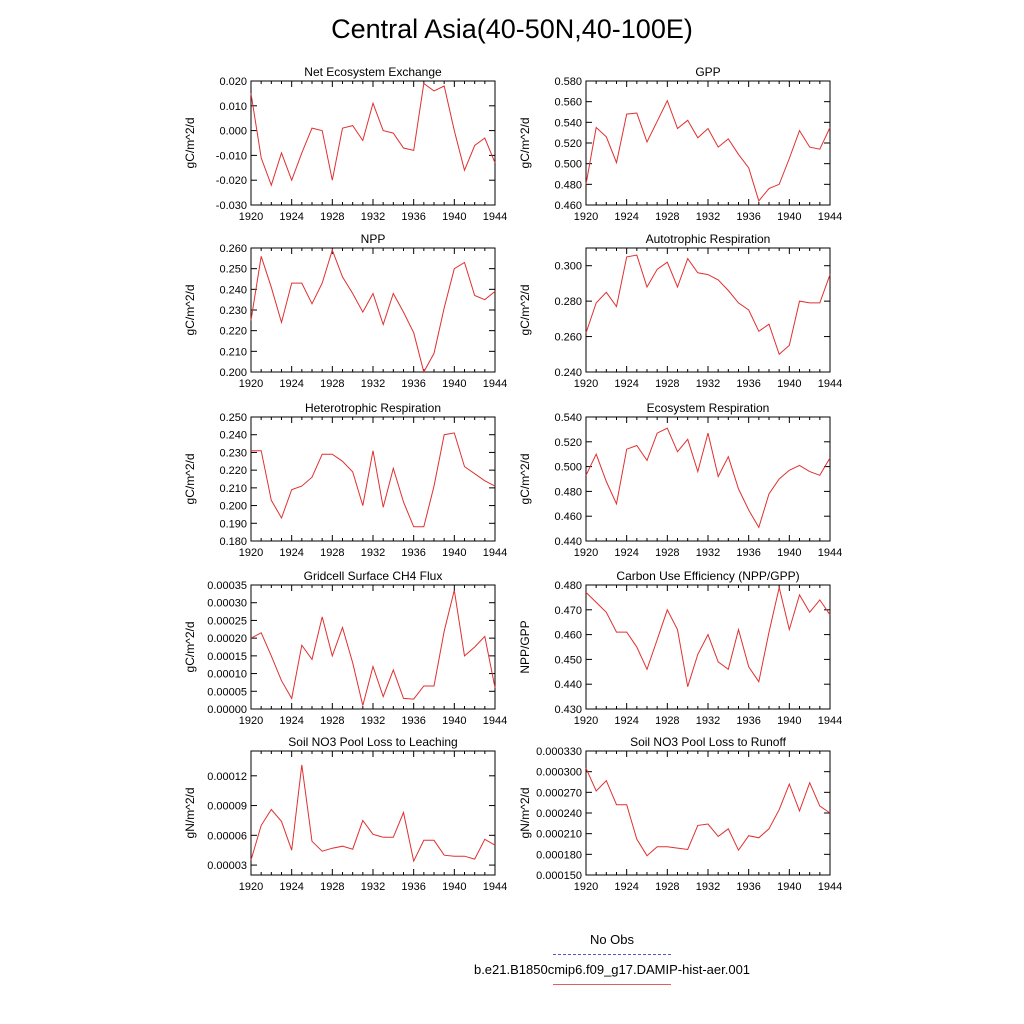  Describe the element at coordinates (233, 82) in the screenshot. I see `y-tick-label: 0.020` at that location.